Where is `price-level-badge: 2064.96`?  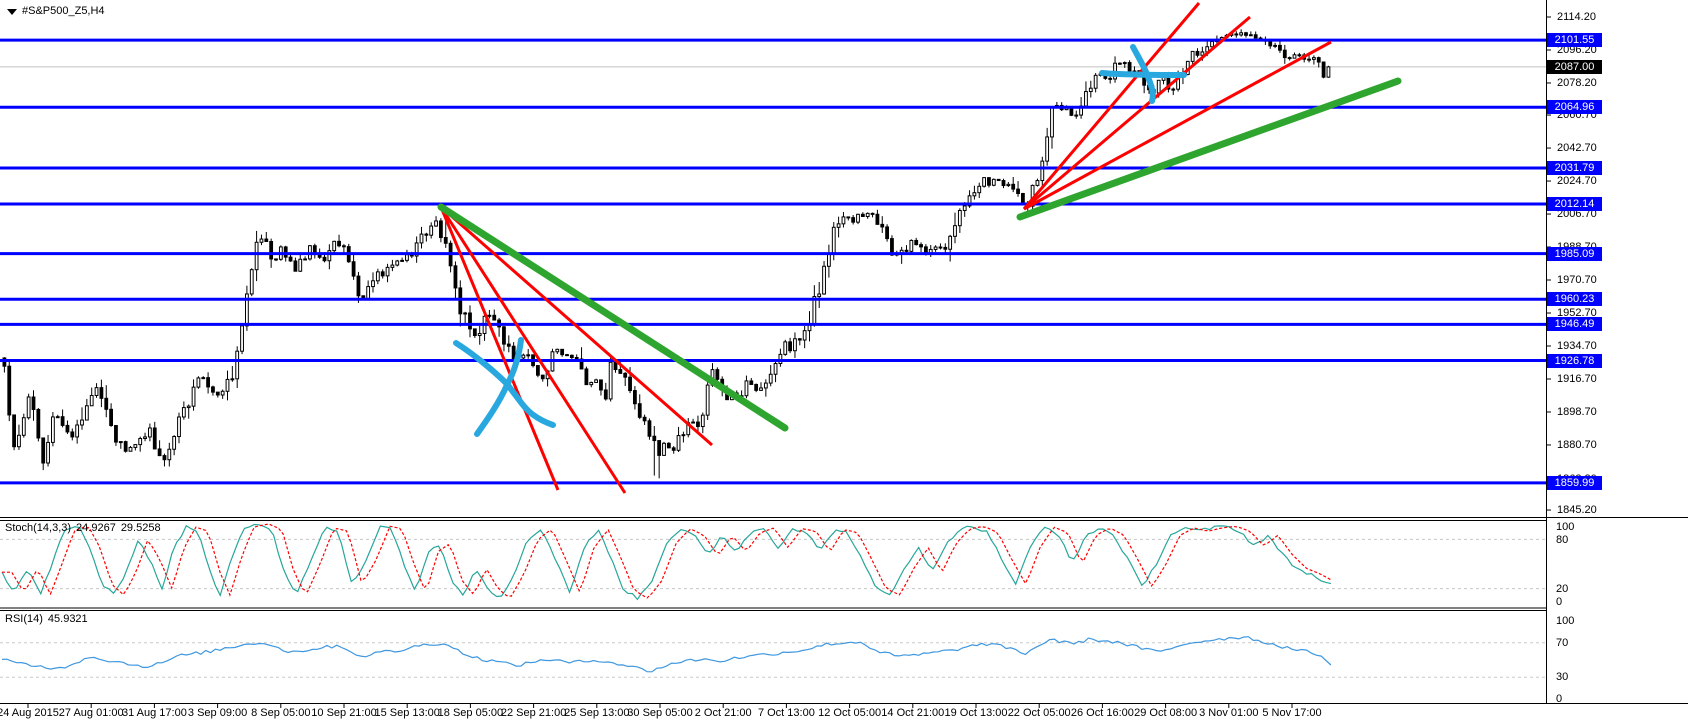 price-level-badge: 2064.96 is located at coordinates (1574, 107).